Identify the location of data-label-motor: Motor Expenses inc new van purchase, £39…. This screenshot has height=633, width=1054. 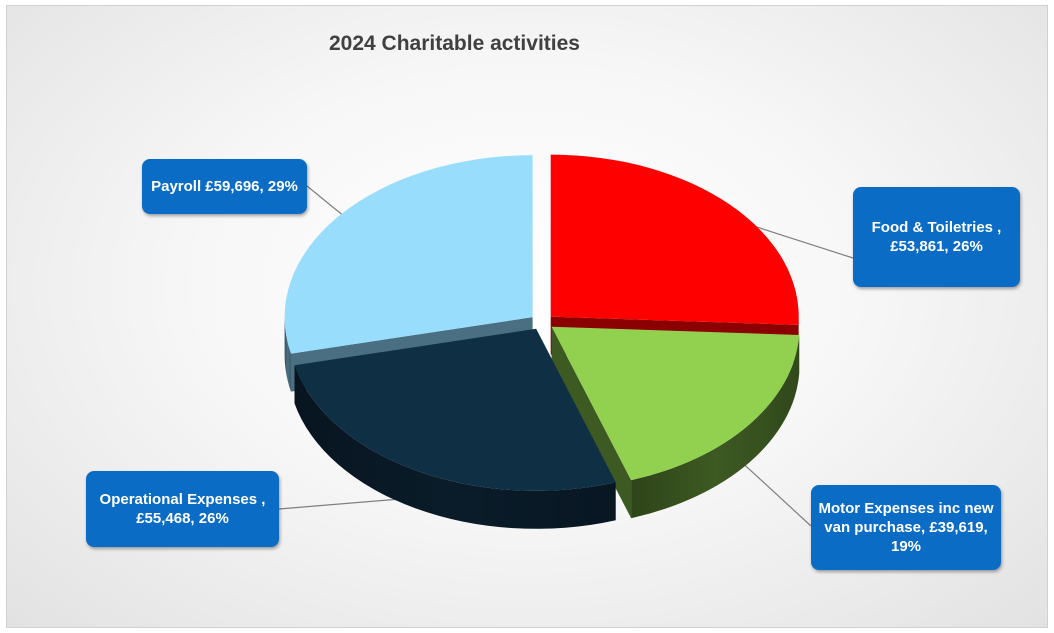
(906, 527).